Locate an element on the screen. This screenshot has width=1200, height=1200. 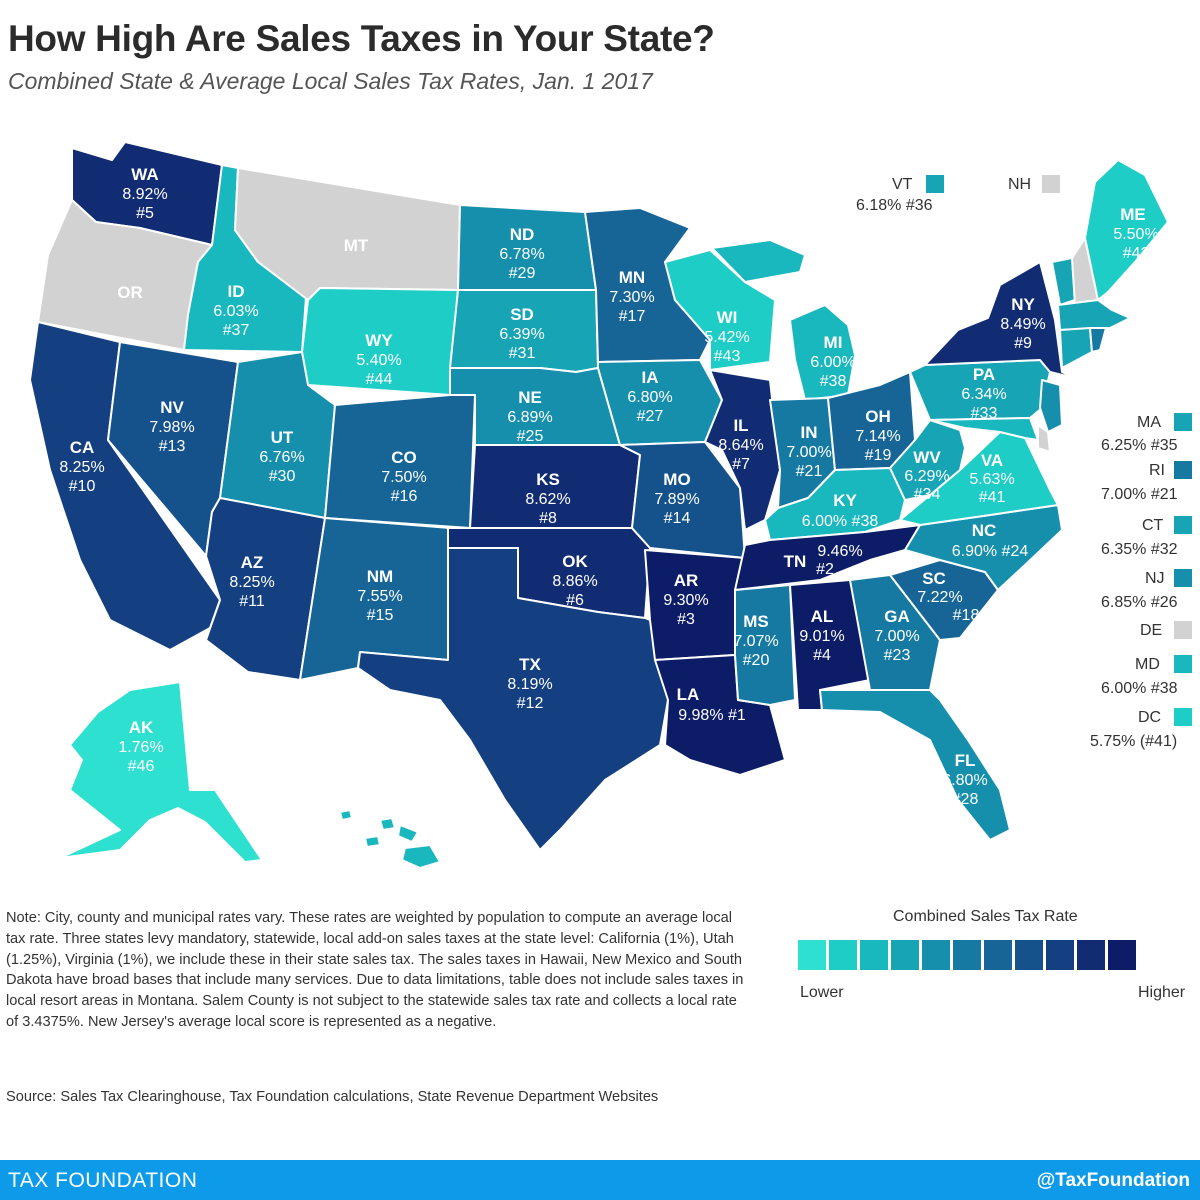
value-GA: 7.00% is located at coordinates (896, 636).